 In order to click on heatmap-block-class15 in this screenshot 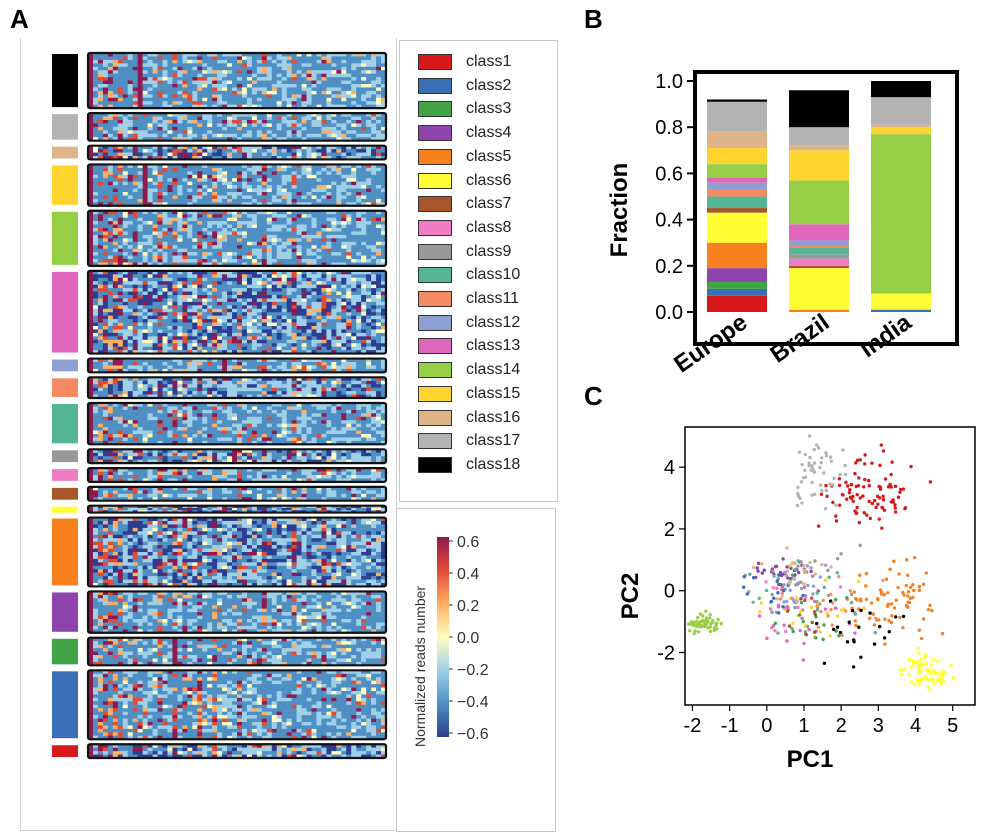, I will do `click(237, 185)`.